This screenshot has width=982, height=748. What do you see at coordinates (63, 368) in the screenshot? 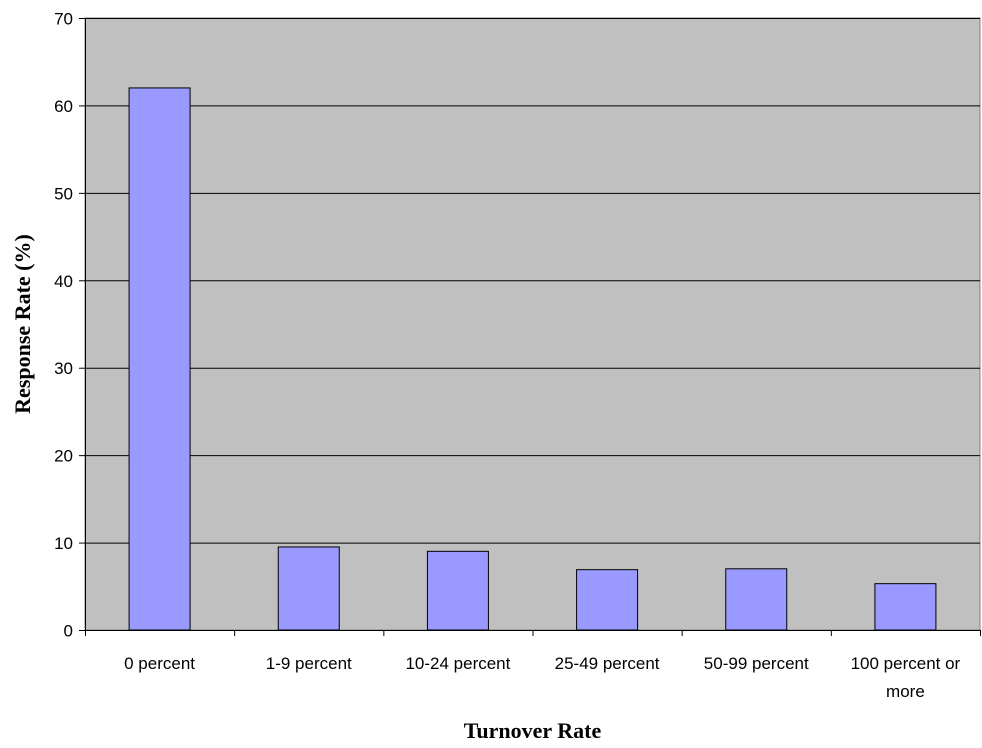
I see `y-tick-label: 30` at bounding box center [63, 368].